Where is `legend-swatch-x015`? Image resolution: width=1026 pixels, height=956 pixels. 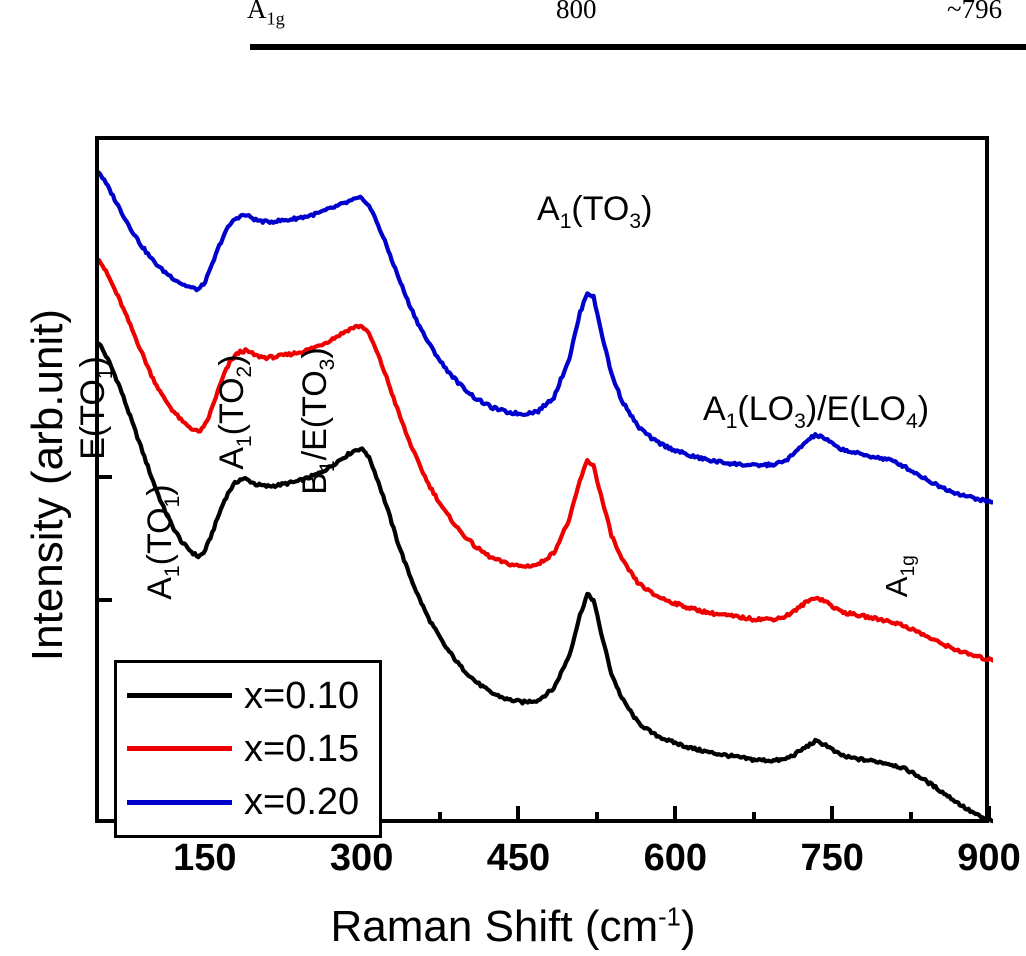 legend-swatch-x015 is located at coordinates (179, 749).